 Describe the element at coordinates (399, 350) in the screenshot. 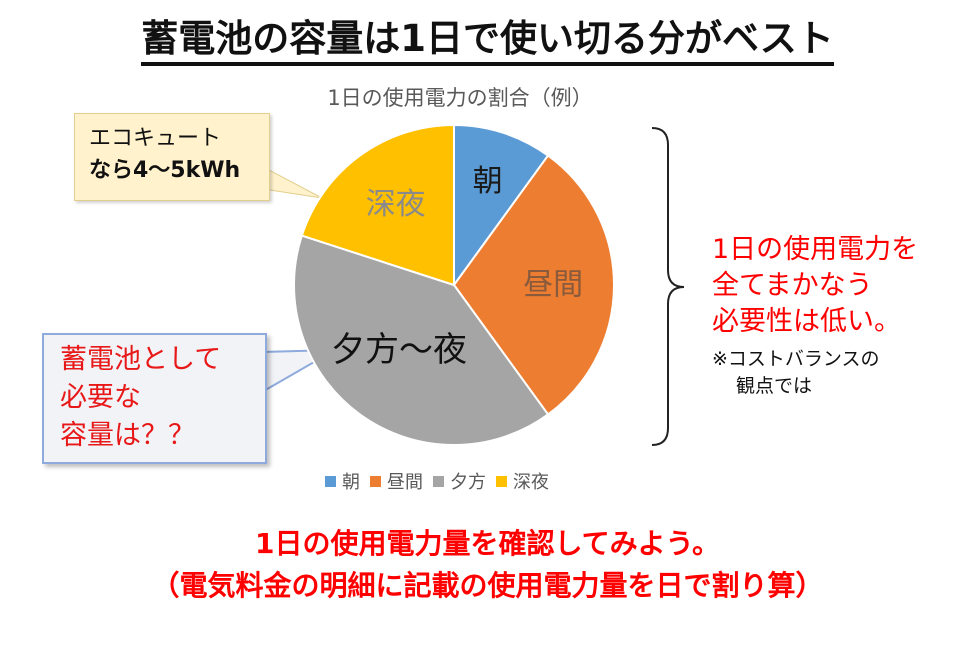

I see `pie-slice-label-夕方: 夕方～夜` at that location.